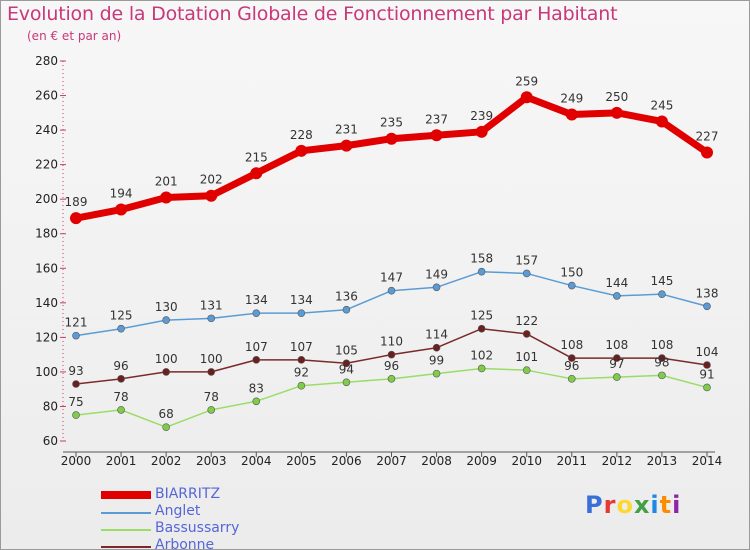 This screenshot has height=550, width=750. Describe the element at coordinates (178, 511) in the screenshot. I see `legend-label: Anglet` at that location.